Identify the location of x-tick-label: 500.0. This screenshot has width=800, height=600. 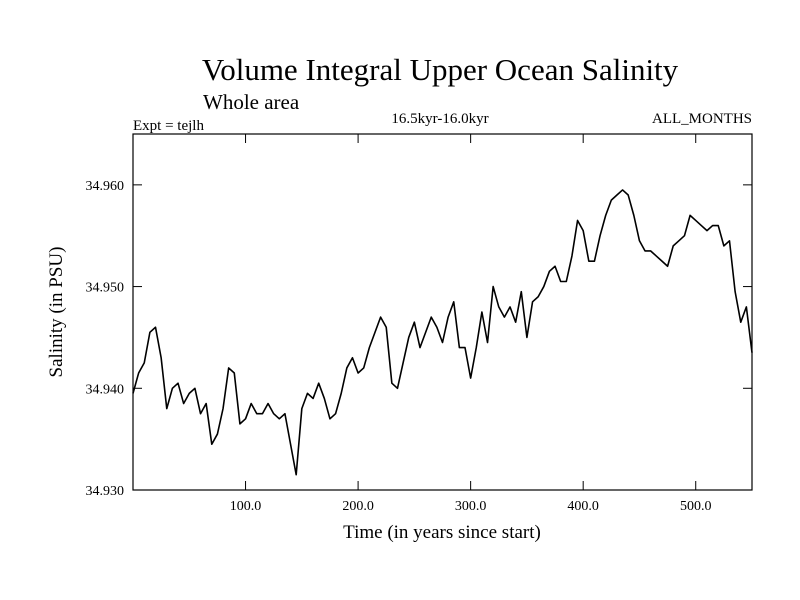
(696, 506).